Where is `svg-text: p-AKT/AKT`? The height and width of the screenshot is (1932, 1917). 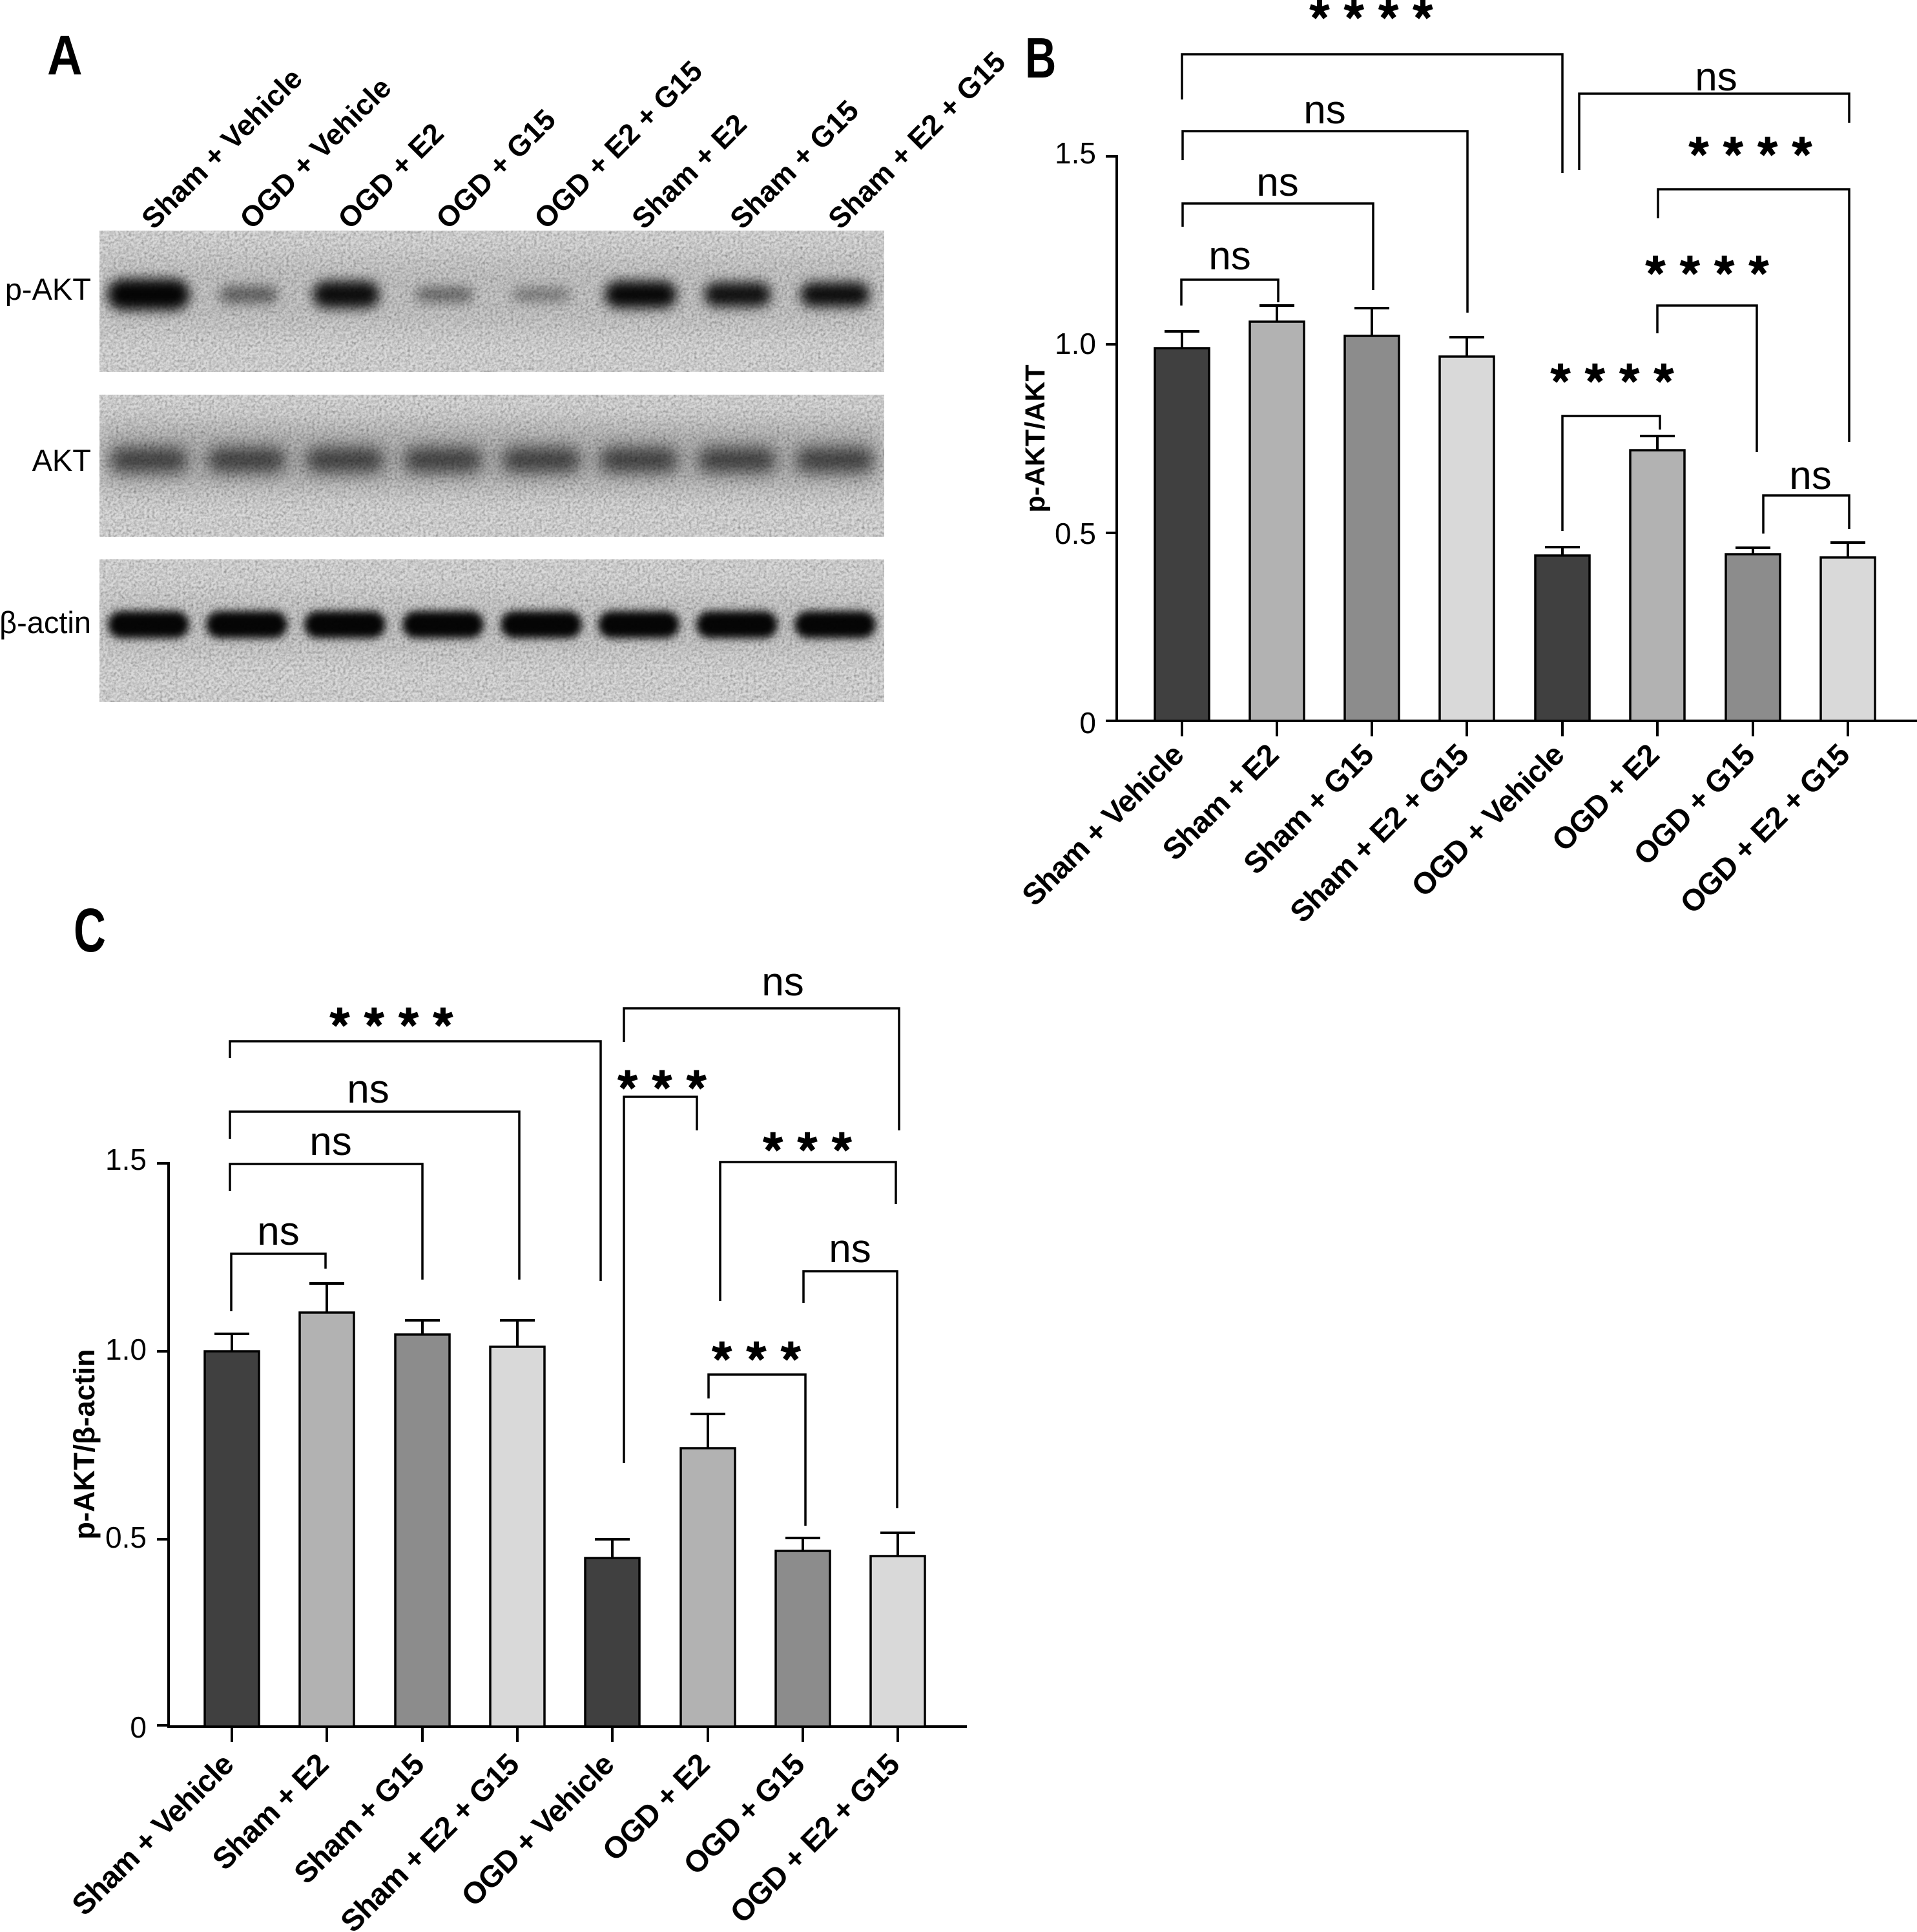
svg-text: p-AKT/AKT is located at coordinates (1035, 438).